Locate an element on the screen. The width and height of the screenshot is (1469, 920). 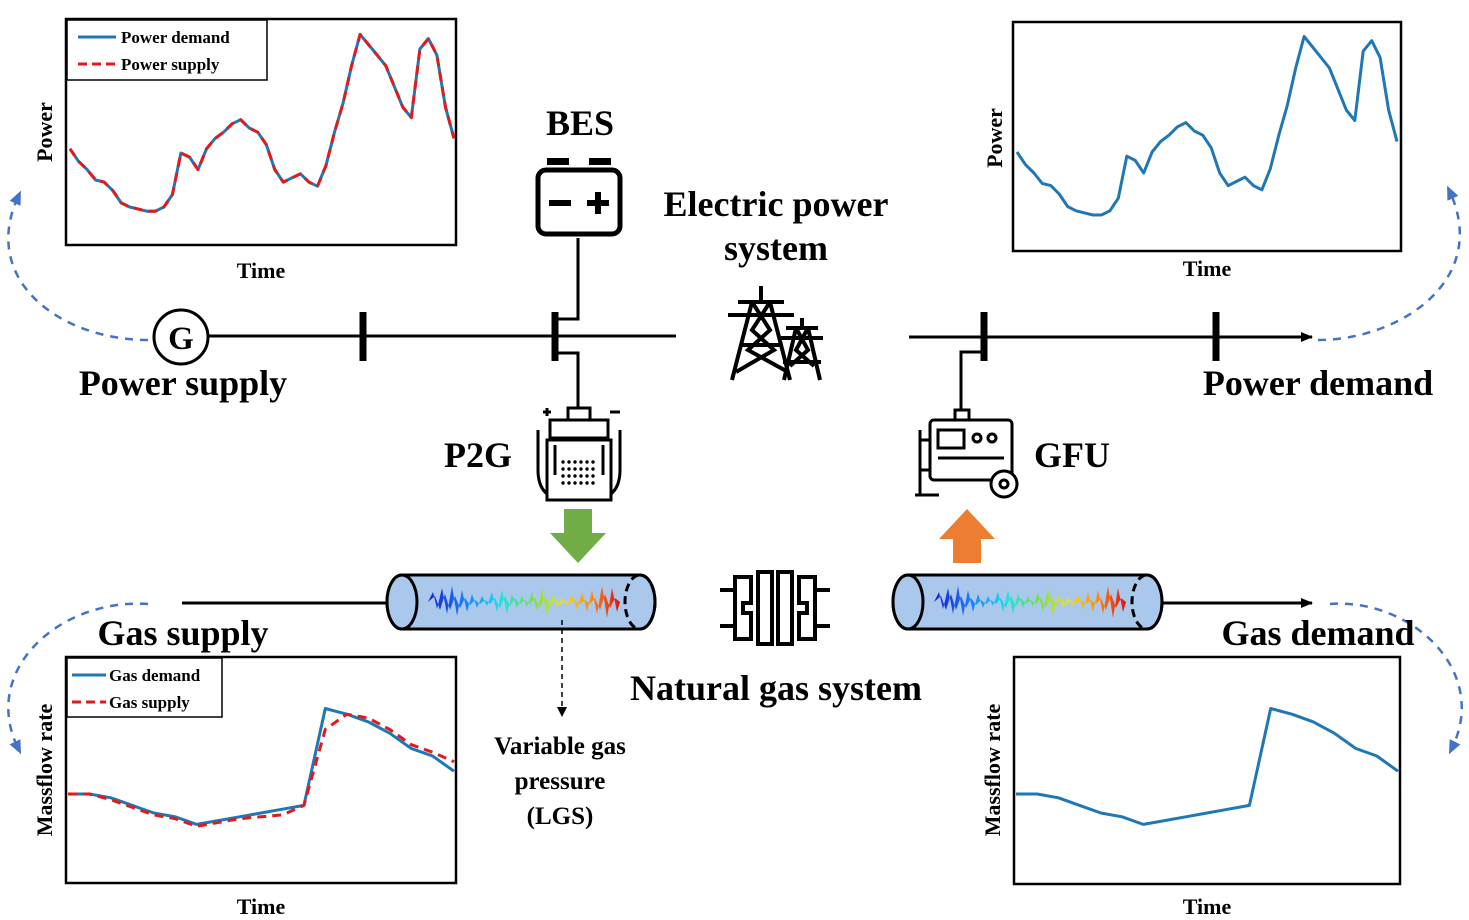
gas-compressor-icon is located at coordinates (775, 608).